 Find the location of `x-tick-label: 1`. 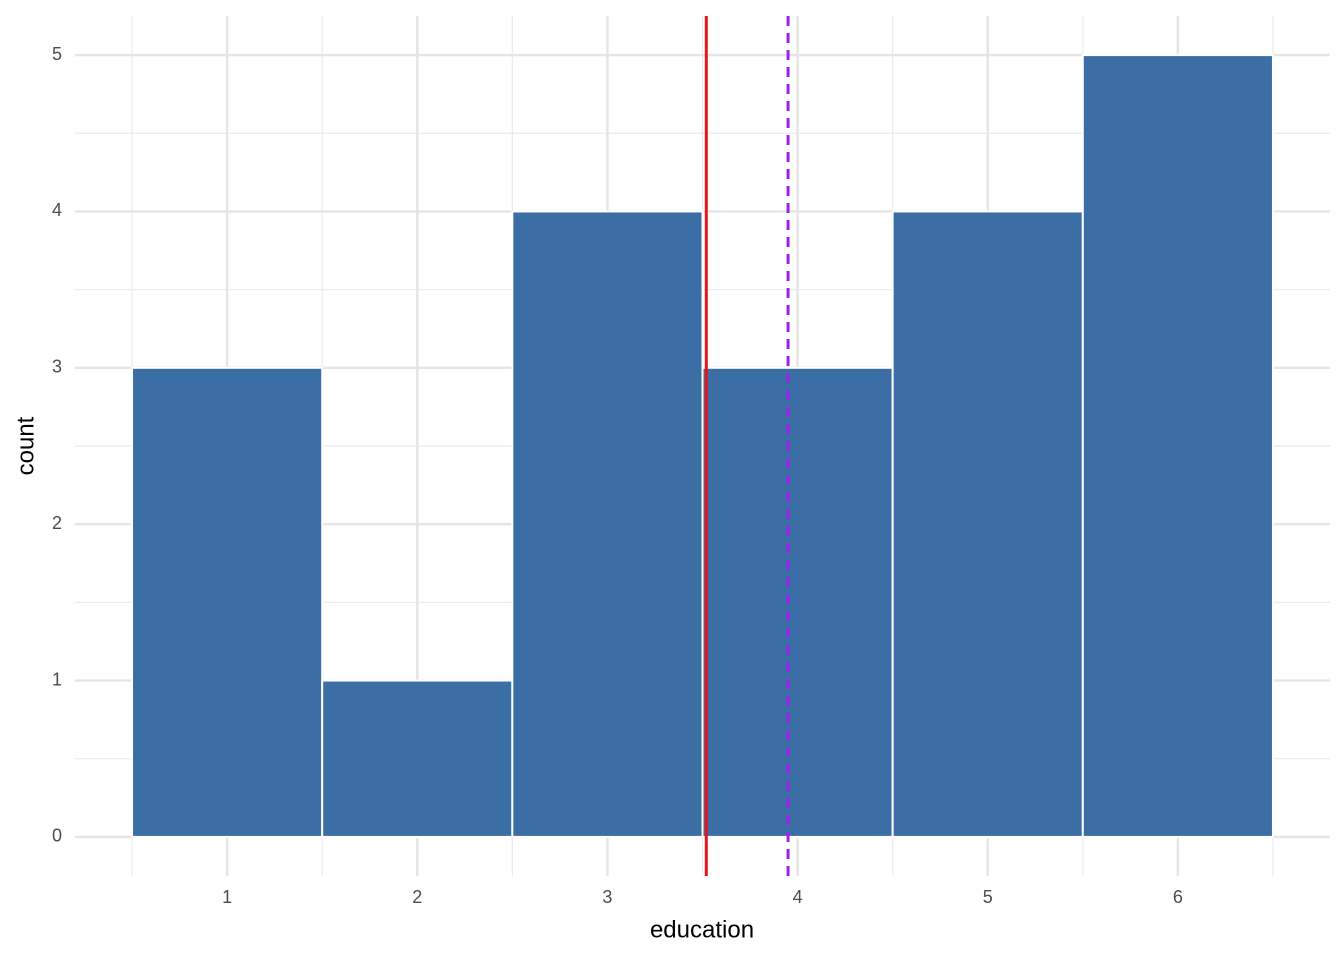

x-tick-label: 1 is located at coordinates (227, 897).